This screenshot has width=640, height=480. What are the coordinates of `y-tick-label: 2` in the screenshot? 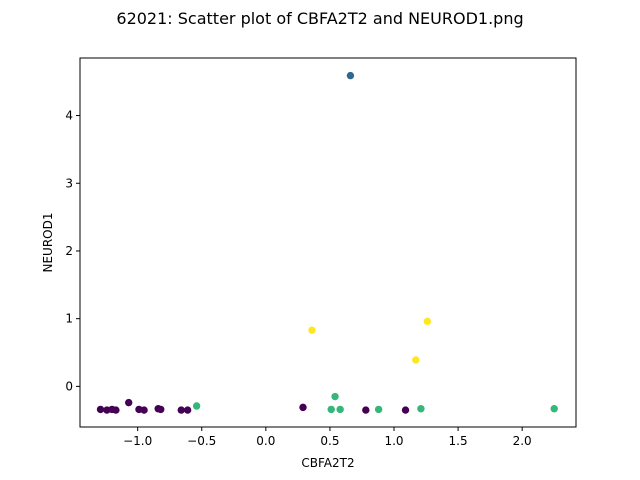 It's located at (69, 251).